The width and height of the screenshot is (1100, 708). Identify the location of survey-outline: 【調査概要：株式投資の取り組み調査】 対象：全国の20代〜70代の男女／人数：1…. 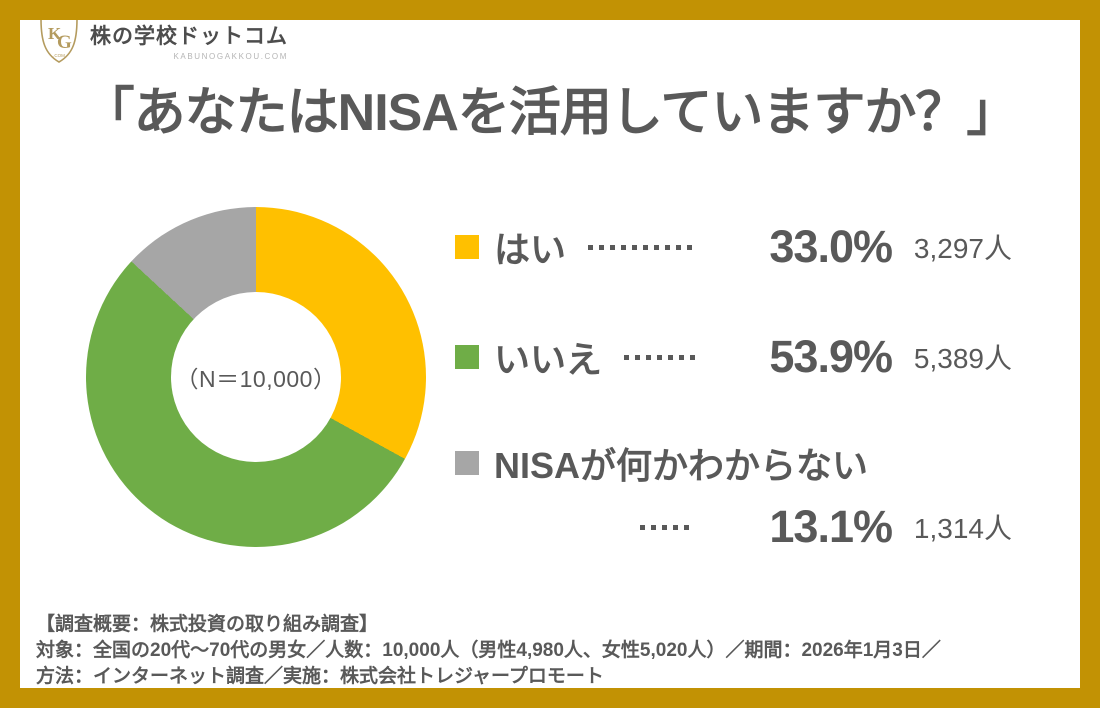
(551, 650).